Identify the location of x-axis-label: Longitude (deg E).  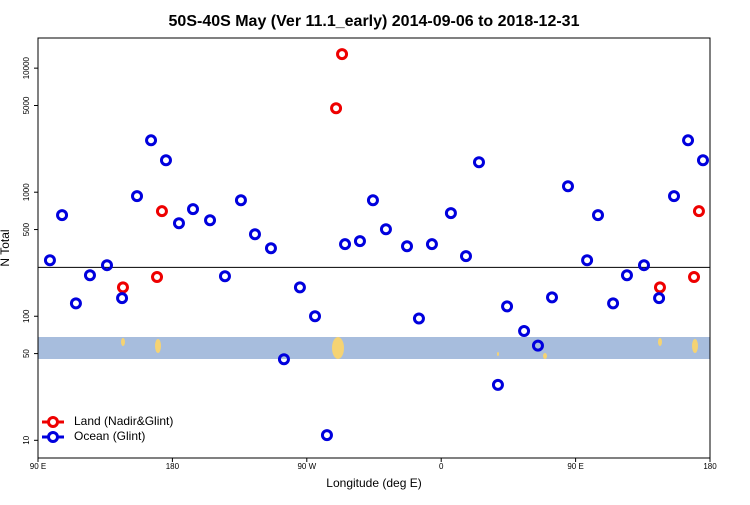
(373, 483).